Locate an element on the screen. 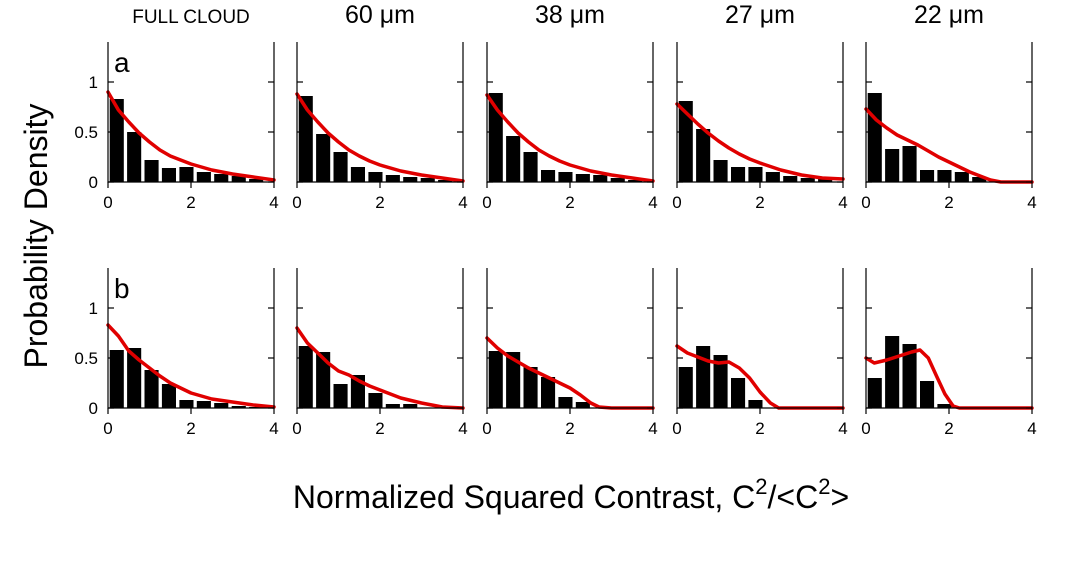 The height and width of the screenshot is (563, 1089). panel-b-4: 0 2 4 is located at coordinates (760, 353).